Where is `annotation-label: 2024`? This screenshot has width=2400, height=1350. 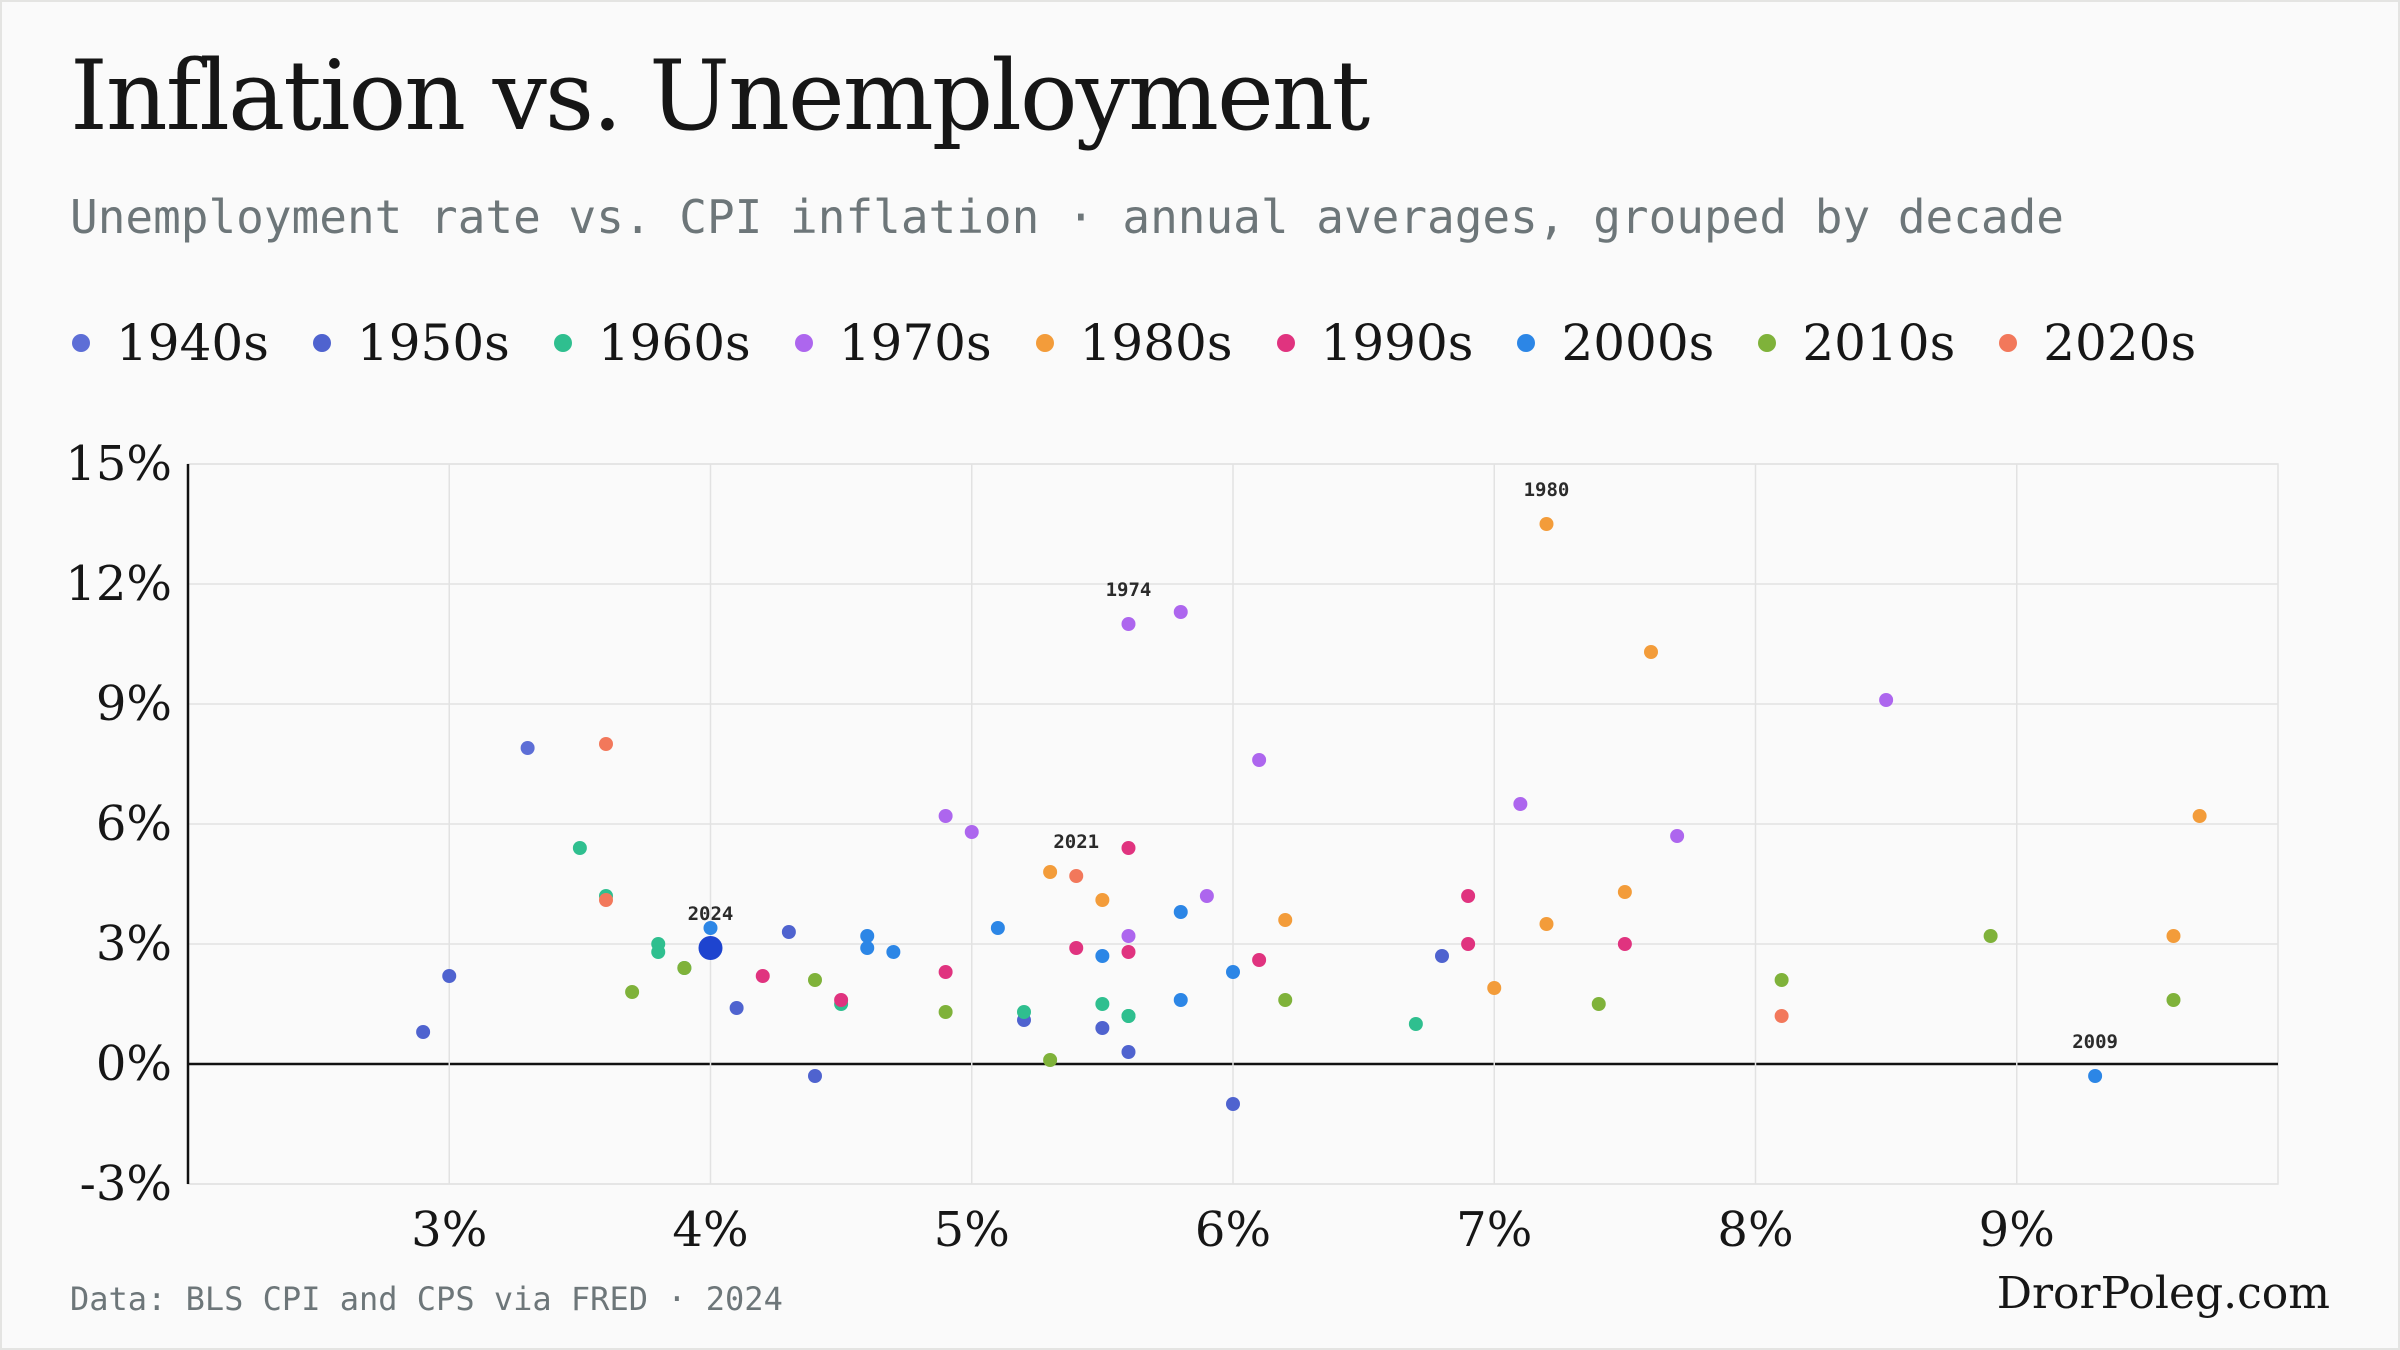 annotation-label: 2024 is located at coordinates (711, 914).